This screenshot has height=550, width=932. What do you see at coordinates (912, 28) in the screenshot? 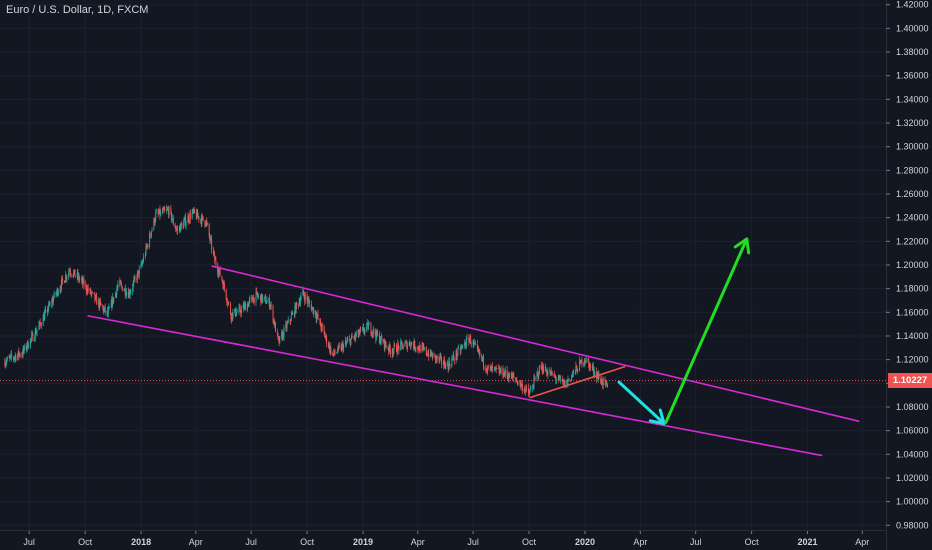
I see `y-tick-label: 1.40000` at bounding box center [912, 28].